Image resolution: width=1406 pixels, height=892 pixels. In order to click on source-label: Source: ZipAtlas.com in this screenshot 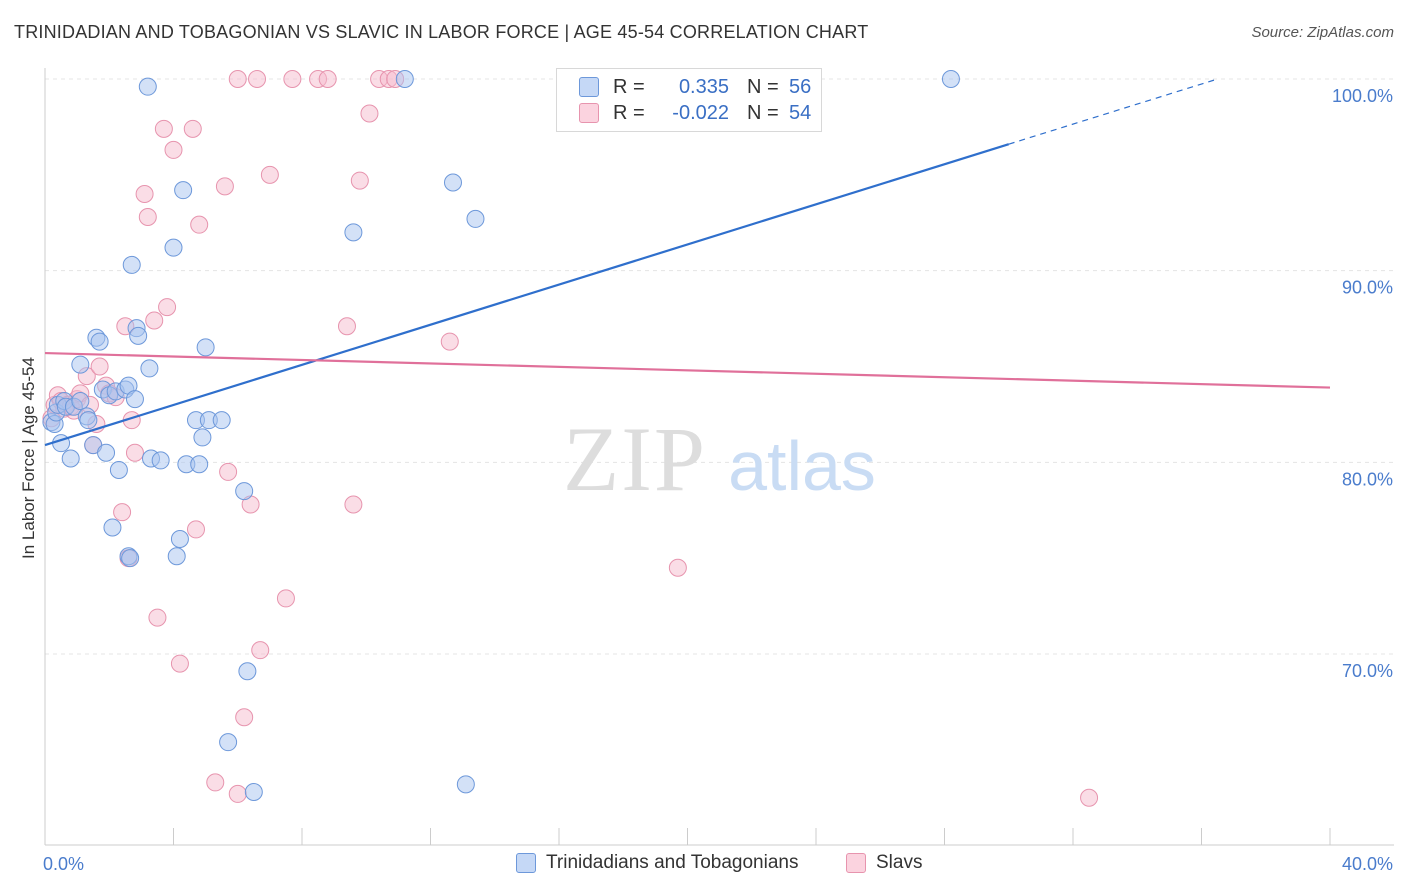, I will do `click(1322, 32)`.